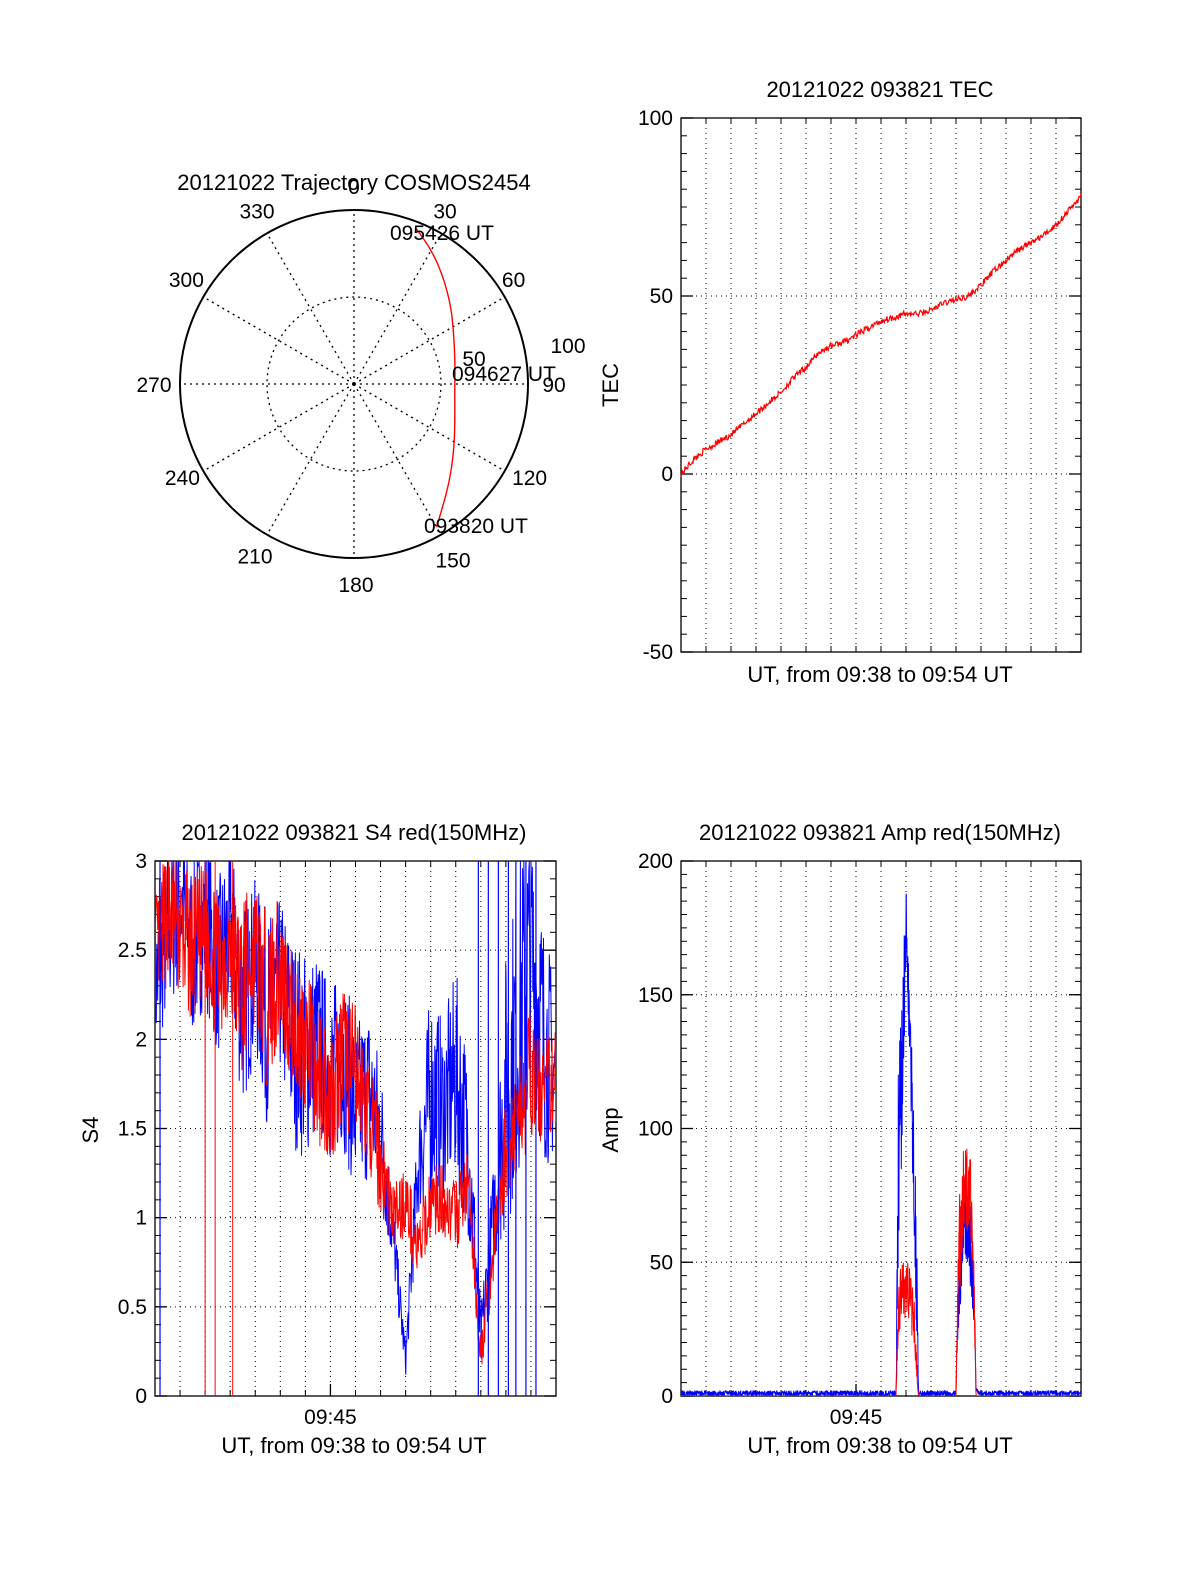  I want to click on ytick-label: 3, so click(141, 861).